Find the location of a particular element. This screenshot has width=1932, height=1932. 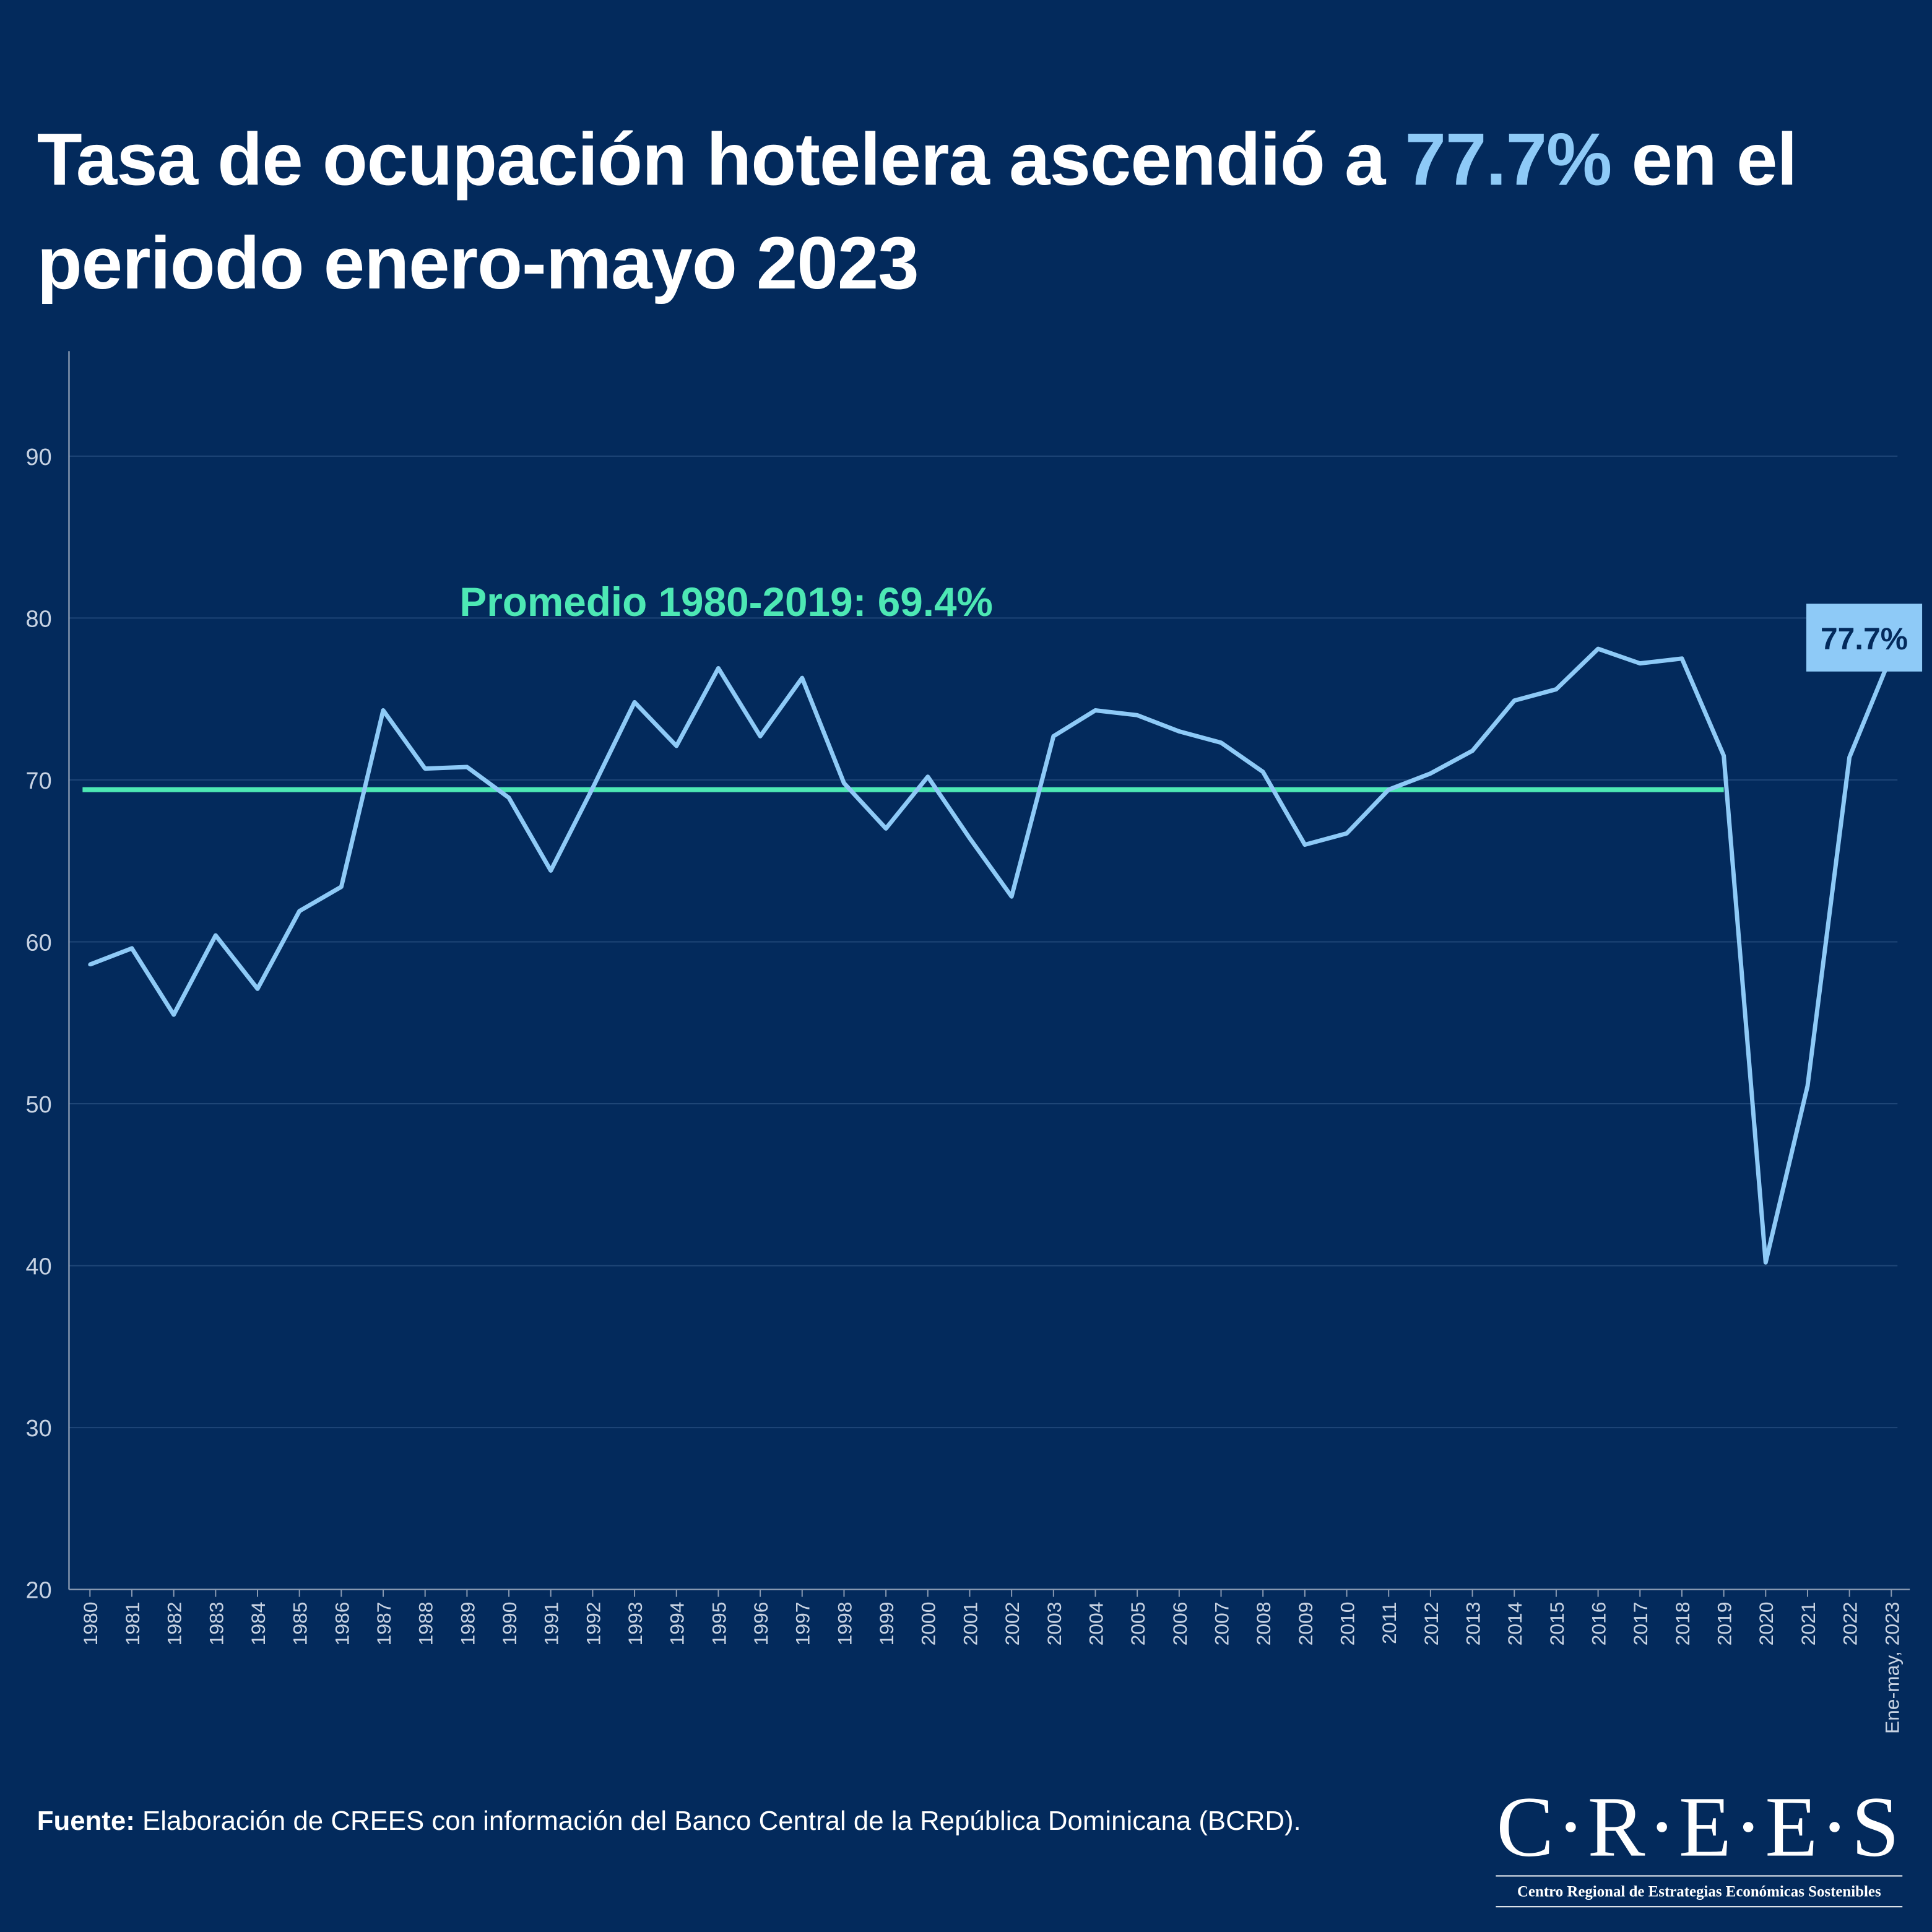

x-tick-label: 1986 is located at coordinates (342, 1624).